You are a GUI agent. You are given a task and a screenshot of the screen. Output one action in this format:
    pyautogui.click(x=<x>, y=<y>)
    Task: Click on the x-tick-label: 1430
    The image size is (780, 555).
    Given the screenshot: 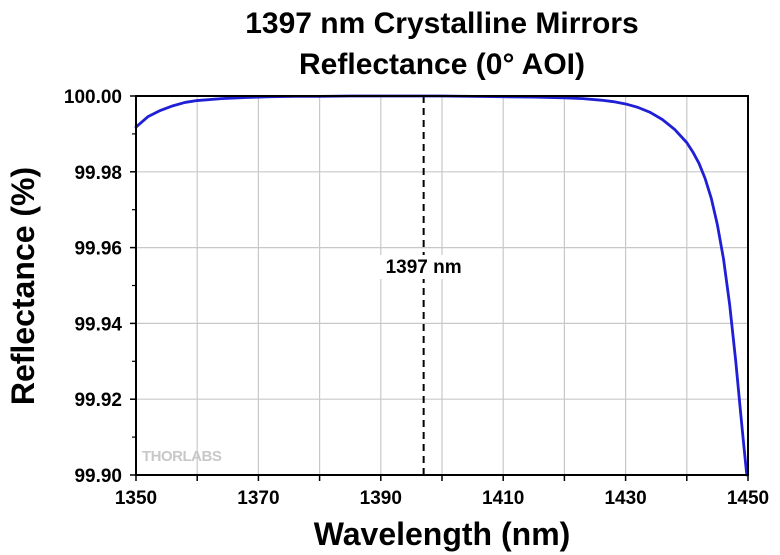 What is the action you would take?
    pyautogui.click(x=625, y=498)
    